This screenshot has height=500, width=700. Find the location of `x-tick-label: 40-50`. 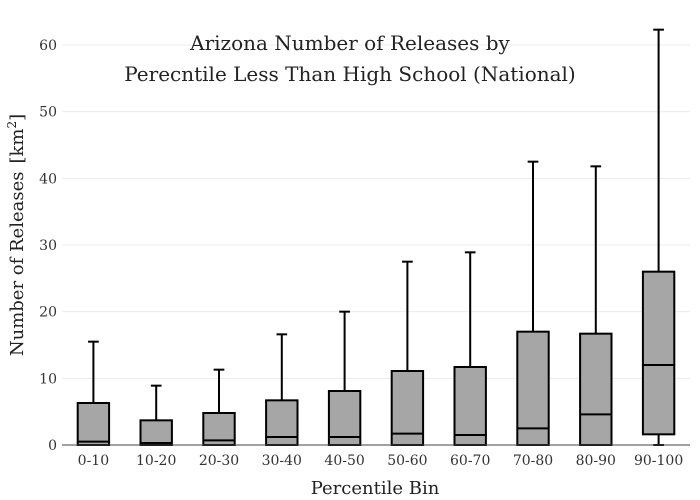

x-tick-label: 40-50 is located at coordinates (344, 461).